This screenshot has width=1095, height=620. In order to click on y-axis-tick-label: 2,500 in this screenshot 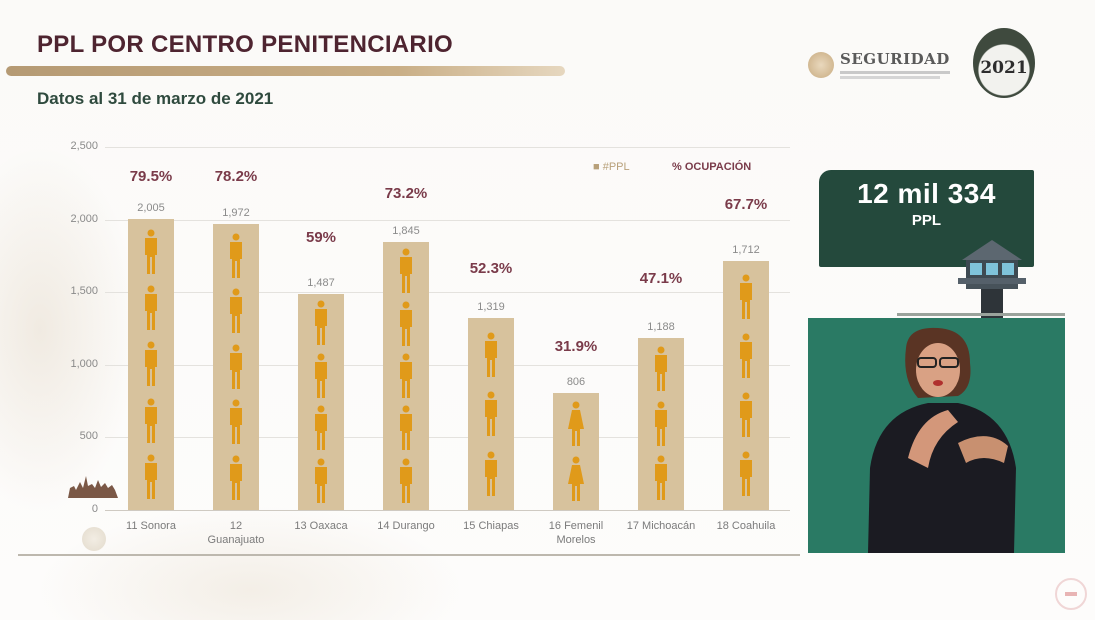, I will do `click(84, 146)`.